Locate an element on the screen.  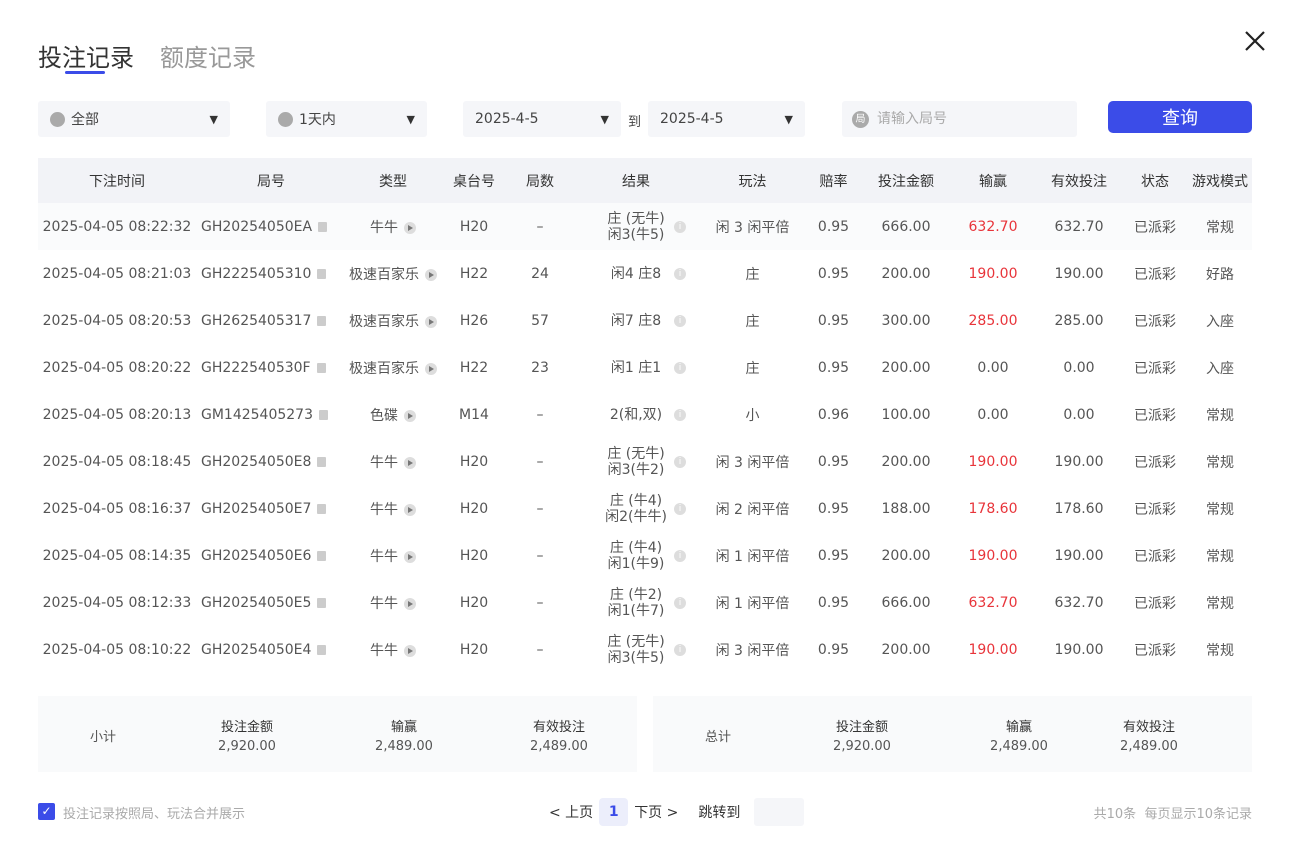
page-1-button: 1 is located at coordinates (614, 812).